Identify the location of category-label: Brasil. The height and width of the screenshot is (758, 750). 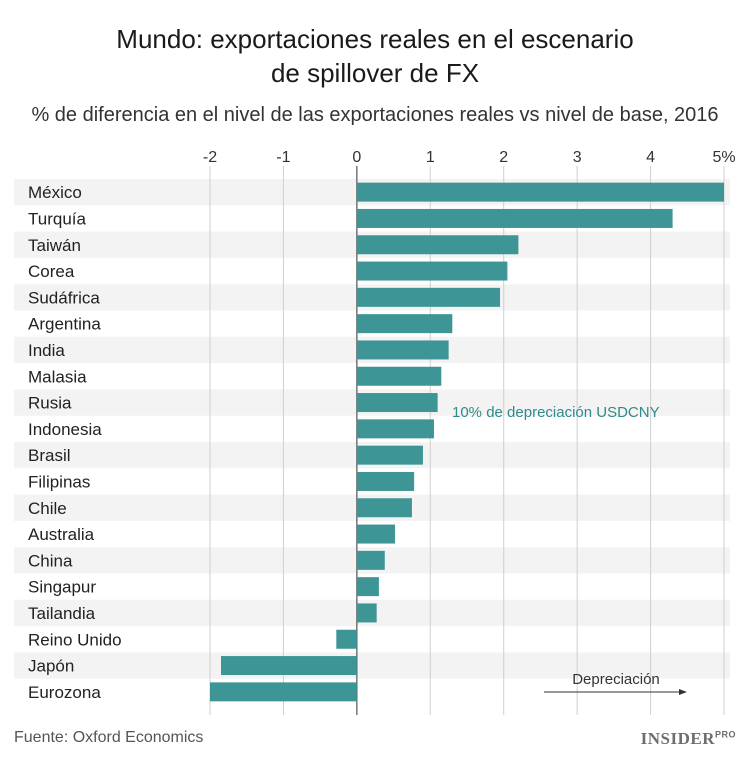
(49, 455).